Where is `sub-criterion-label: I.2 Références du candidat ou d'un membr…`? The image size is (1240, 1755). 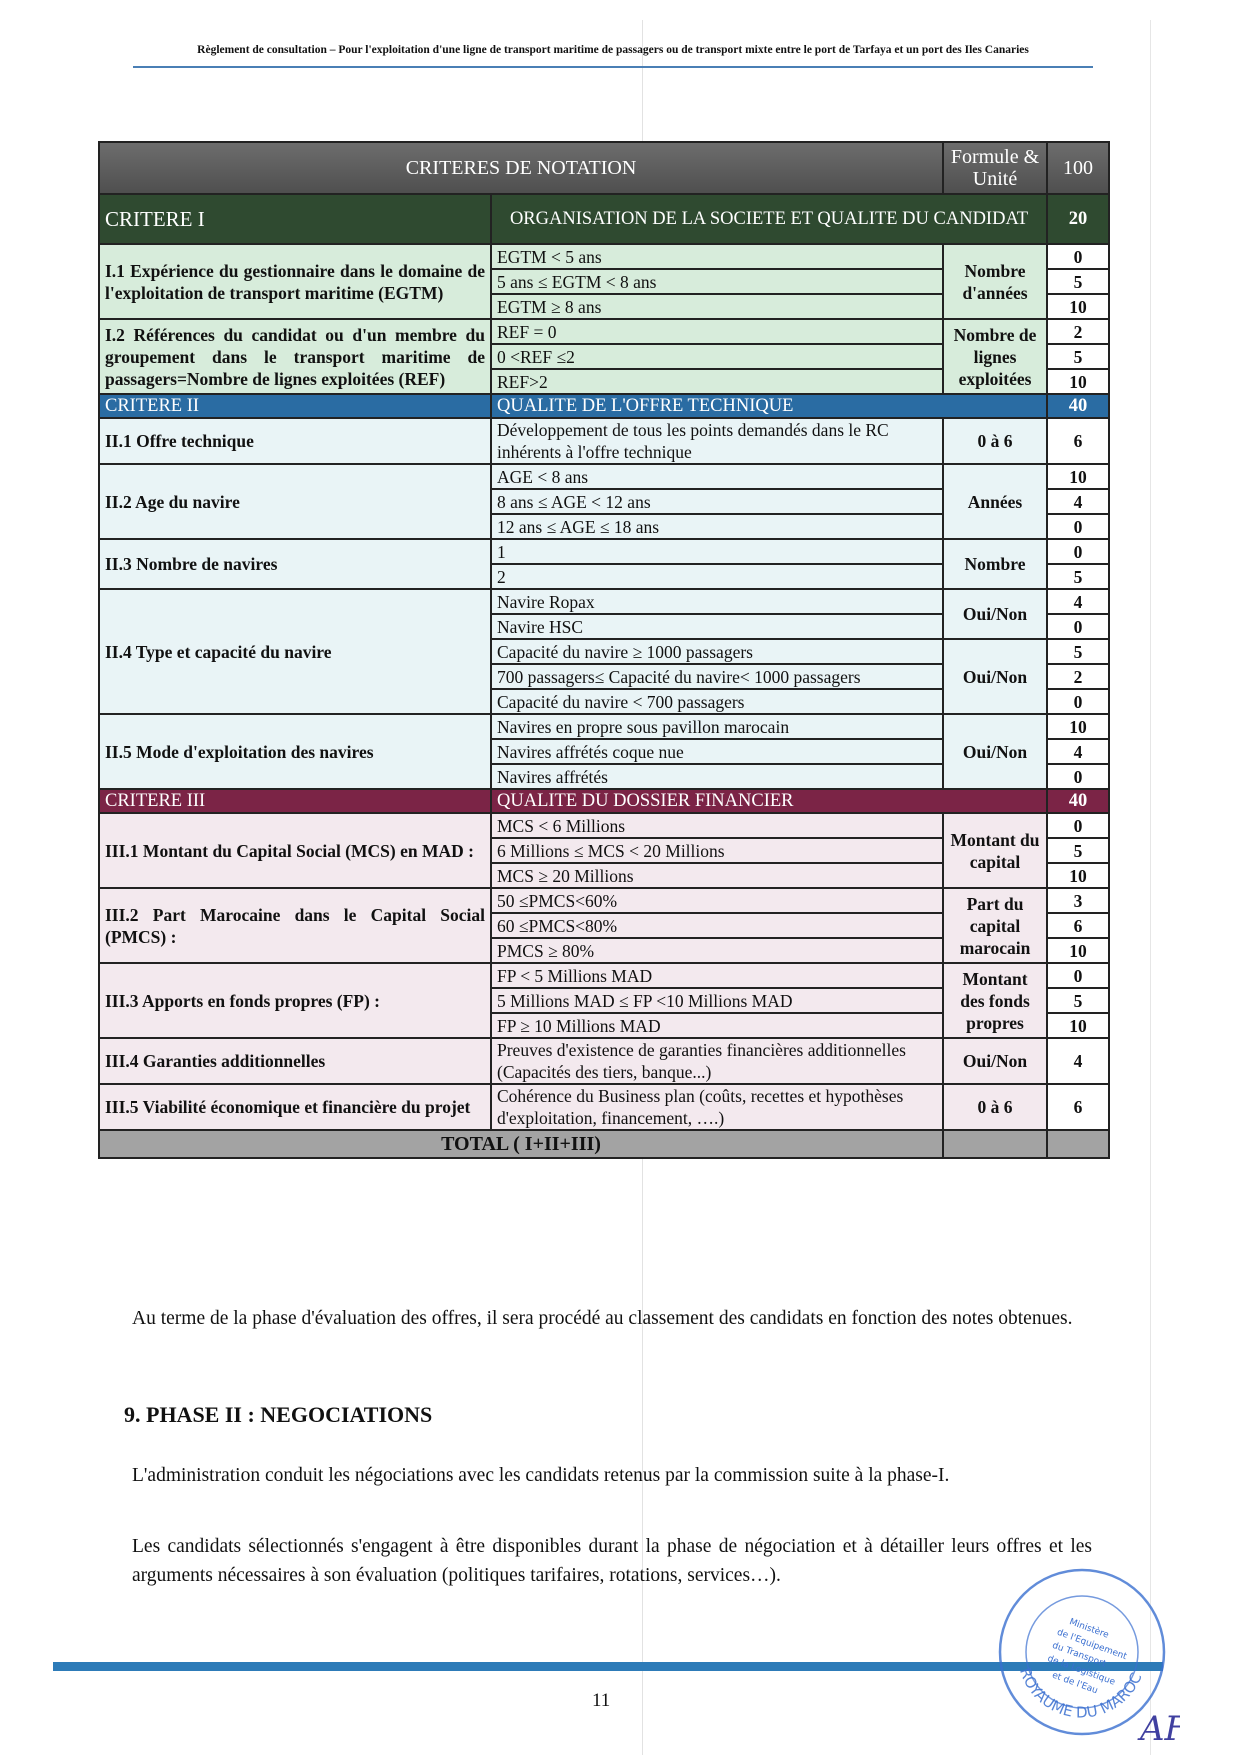 sub-criterion-label: I.2 Références du candidat ou d'un membr… is located at coordinates (295, 356).